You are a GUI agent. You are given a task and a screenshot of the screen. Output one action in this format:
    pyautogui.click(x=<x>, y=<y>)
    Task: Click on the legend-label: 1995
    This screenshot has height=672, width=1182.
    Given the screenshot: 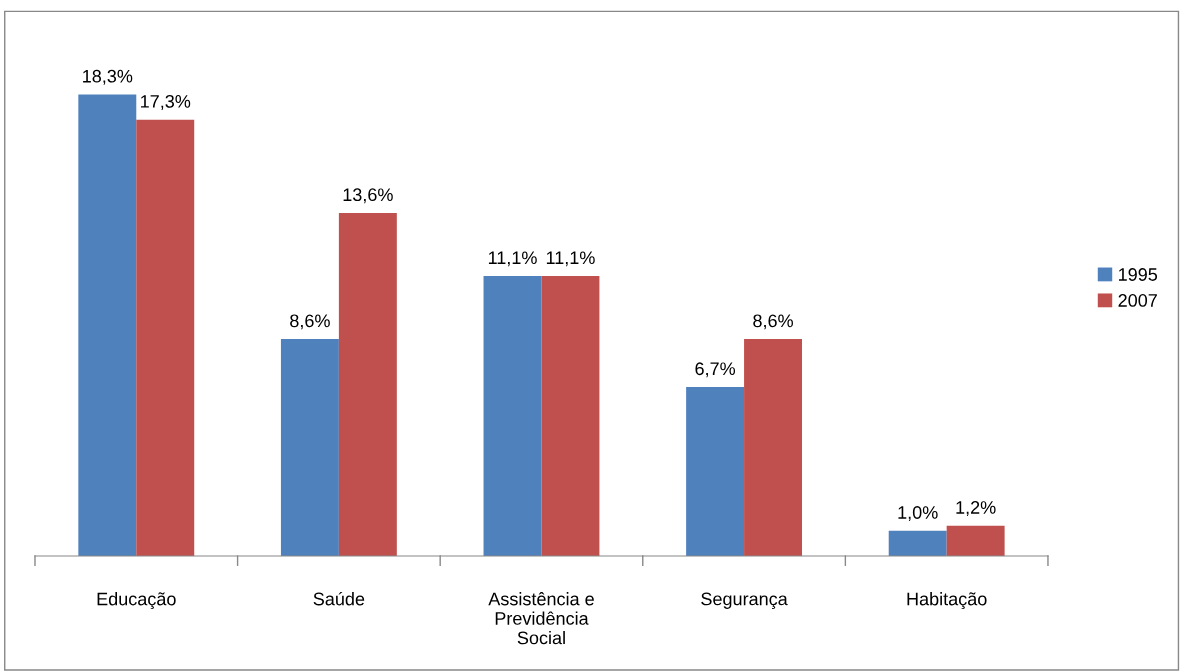 What is the action you would take?
    pyautogui.click(x=1138, y=274)
    